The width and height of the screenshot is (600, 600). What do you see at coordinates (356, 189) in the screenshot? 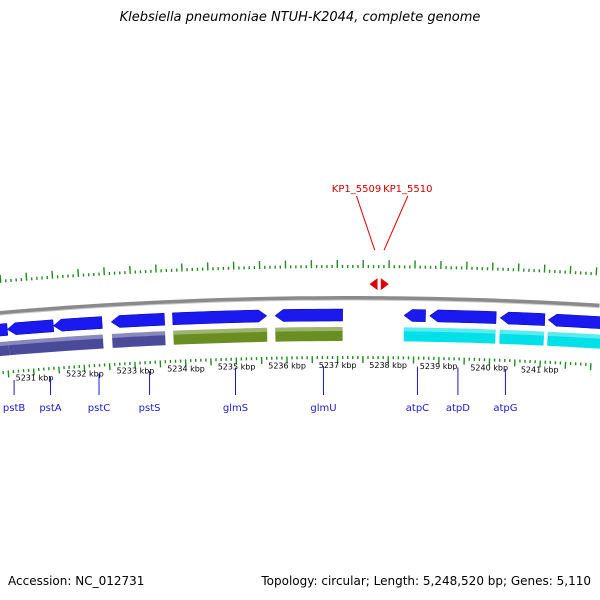
I see `locus-label: KP1_5509` at bounding box center [356, 189].